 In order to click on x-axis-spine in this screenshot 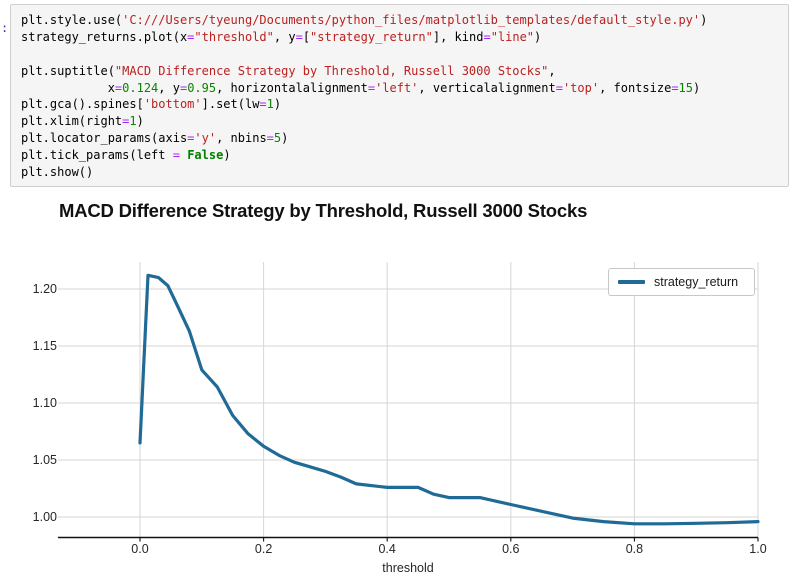, I will do `click(408, 539)`.